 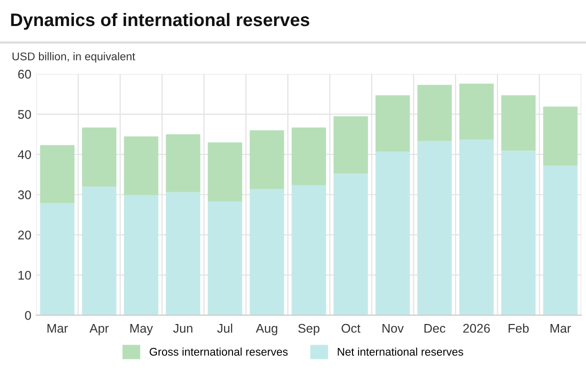 What do you see at coordinates (24, 235) in the screenshot?
I see `y-tick-label: 20` at bounding box center [24, 235].